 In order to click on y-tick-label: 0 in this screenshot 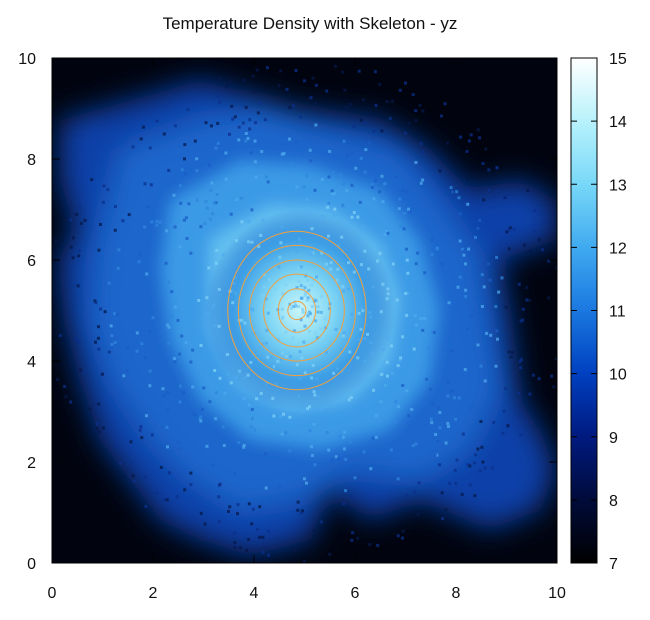, I will do `click(31, 564)`.